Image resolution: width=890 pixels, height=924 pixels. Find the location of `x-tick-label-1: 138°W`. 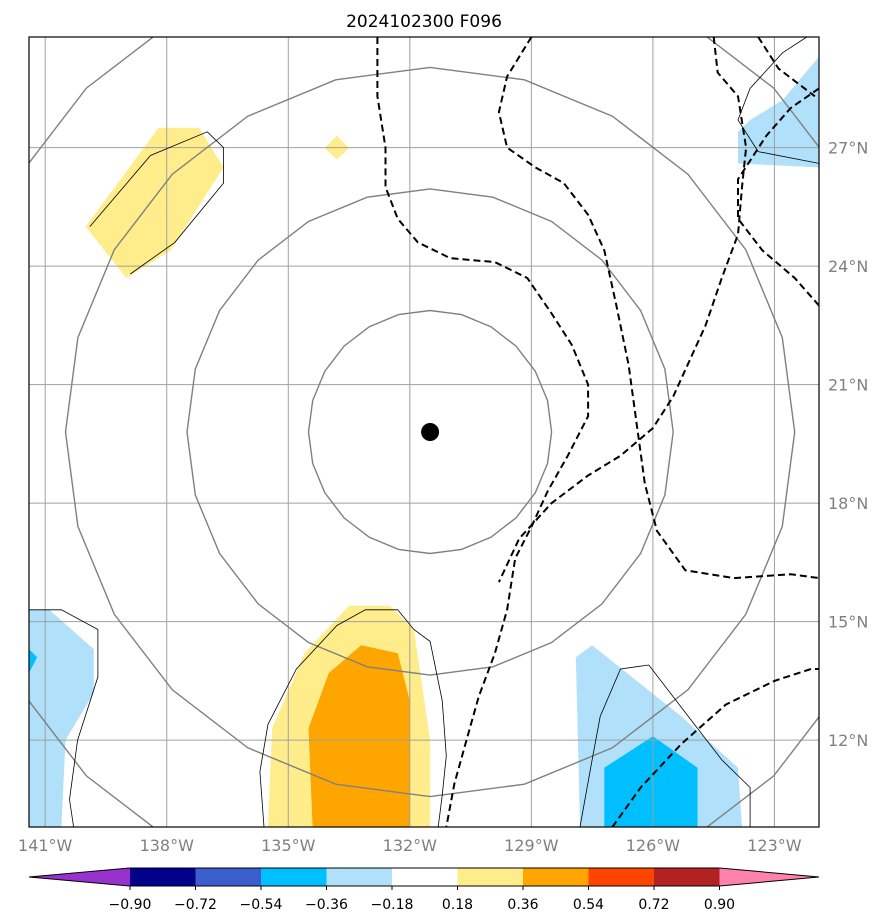

x-tick-label-1: 138°W is located at coordinates (167, 845).